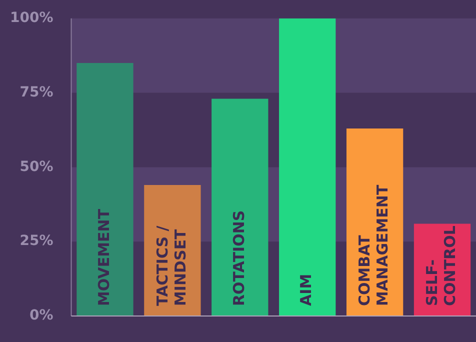  Describe the element at coordinates (306, 290) in the screenshot. I see `x-tick-label: AIM` at that location.